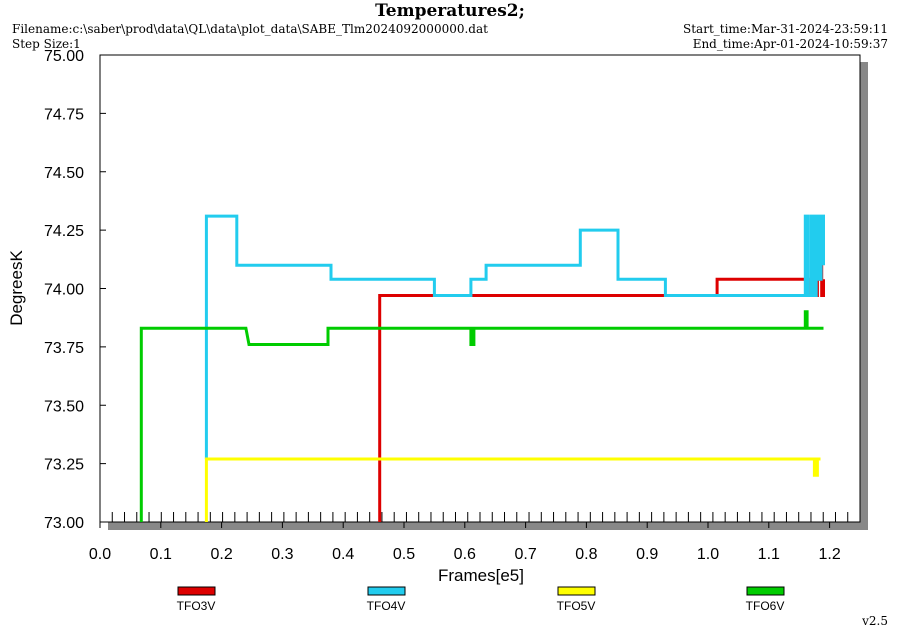 The image size is (900, 630). What do you see at coordinates (481, 575) in the screenshot?
I see `x-axis-label: Frames[e5]` at bounding box center [481, 575].